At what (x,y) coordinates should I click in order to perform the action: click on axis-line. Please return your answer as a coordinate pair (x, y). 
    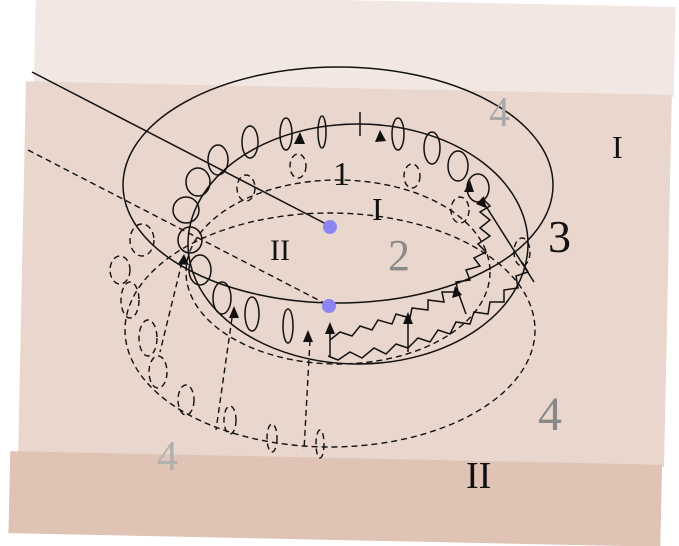
    Looking at the image, I should click on (181, 149).